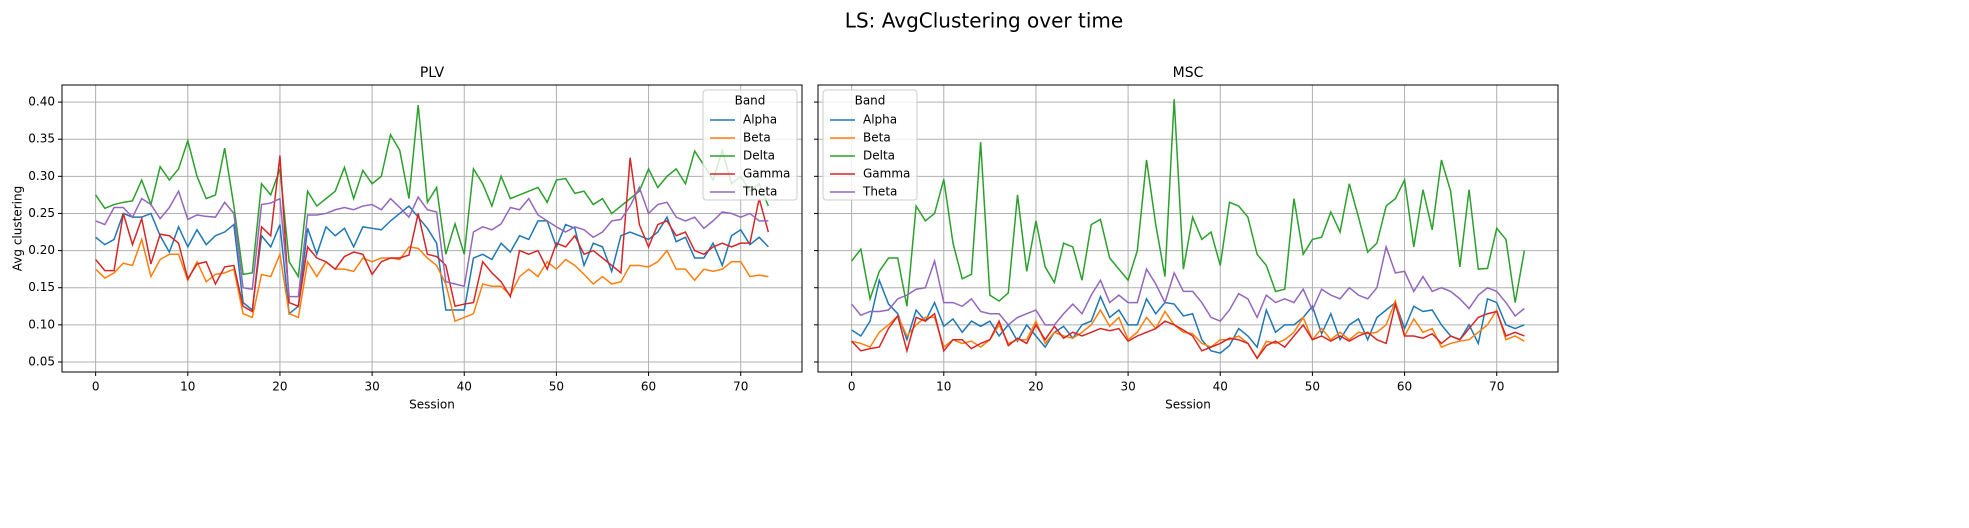  Describe the element at coordinates (41, 287) in the screenshot. I see `y-tick-label: 0.15` at that location.